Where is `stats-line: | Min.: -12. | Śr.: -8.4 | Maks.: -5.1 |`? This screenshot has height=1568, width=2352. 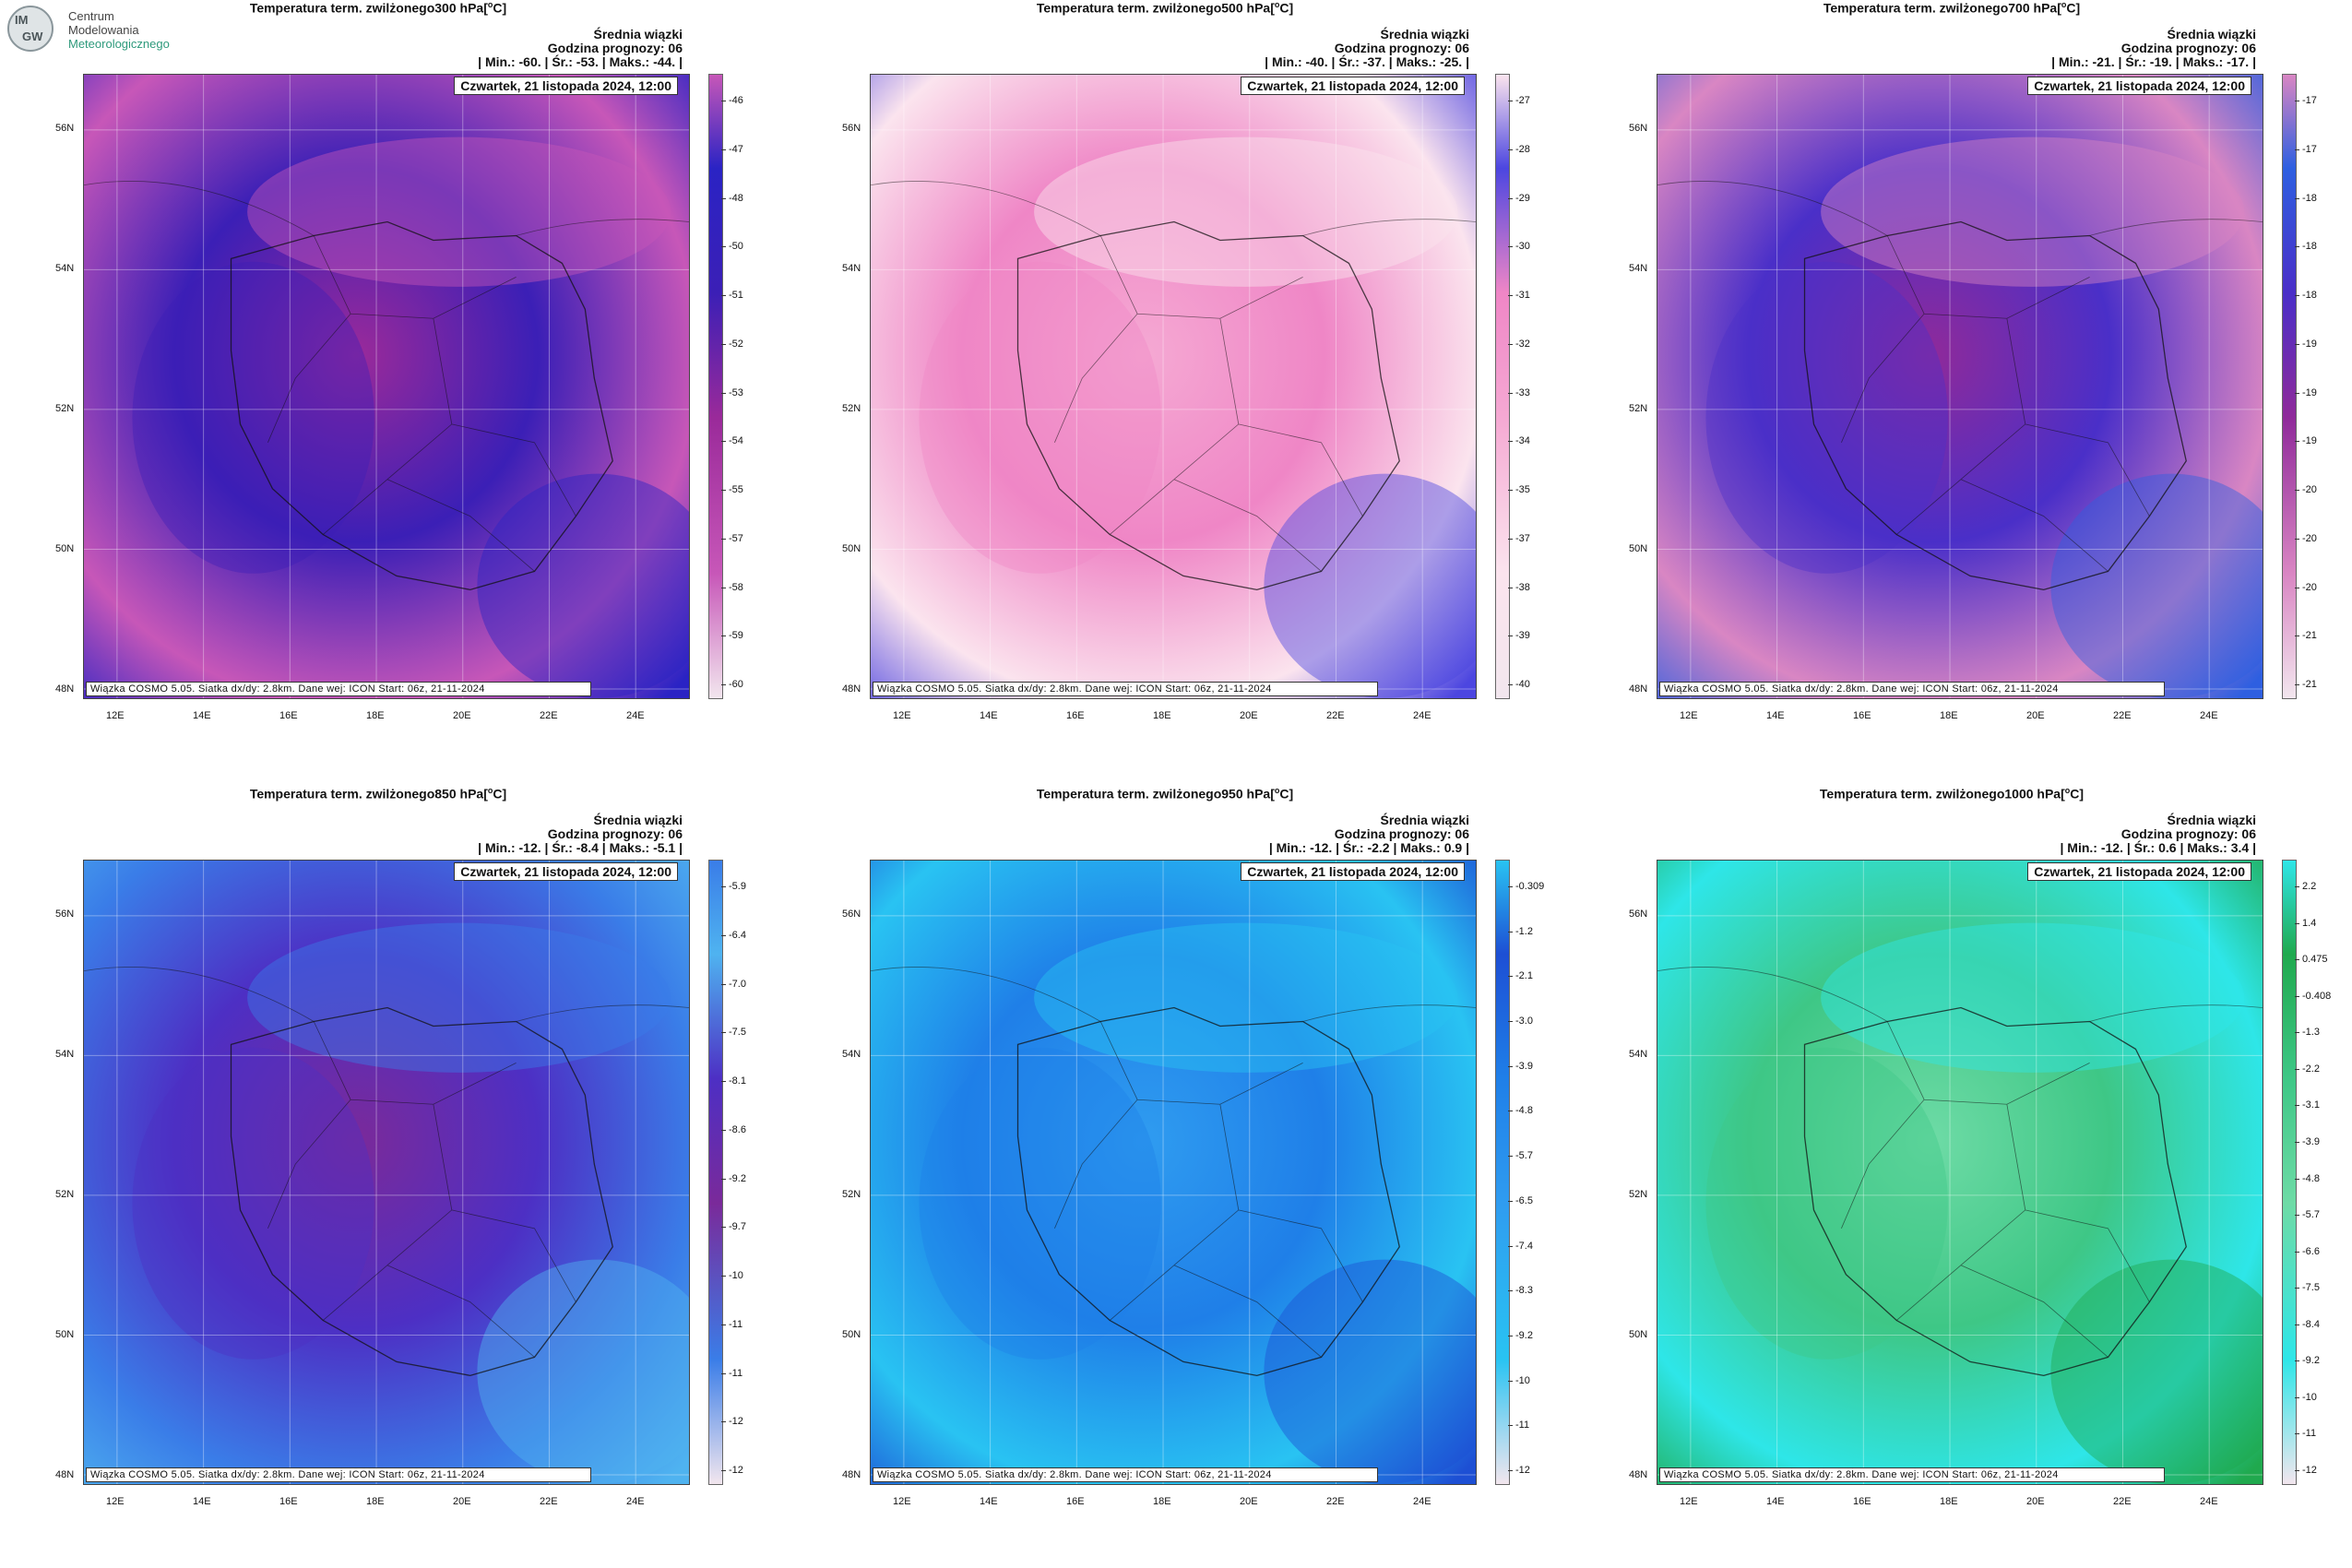
stats-line: | Min.: -12. | Śr.: -8.4 | Maks.: -5.1 | is located at coordinates (580, 847).